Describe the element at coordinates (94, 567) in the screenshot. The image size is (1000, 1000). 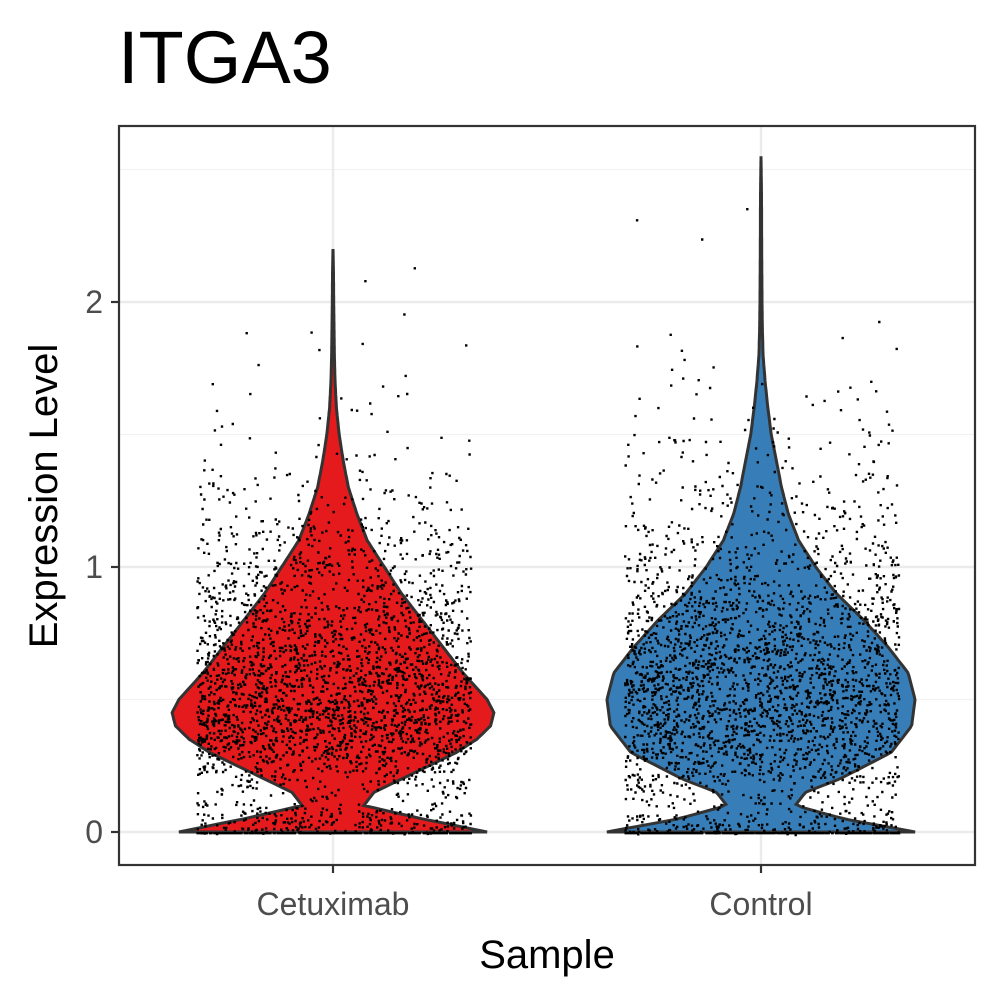
I see `y-tick-label: 1` at that location.